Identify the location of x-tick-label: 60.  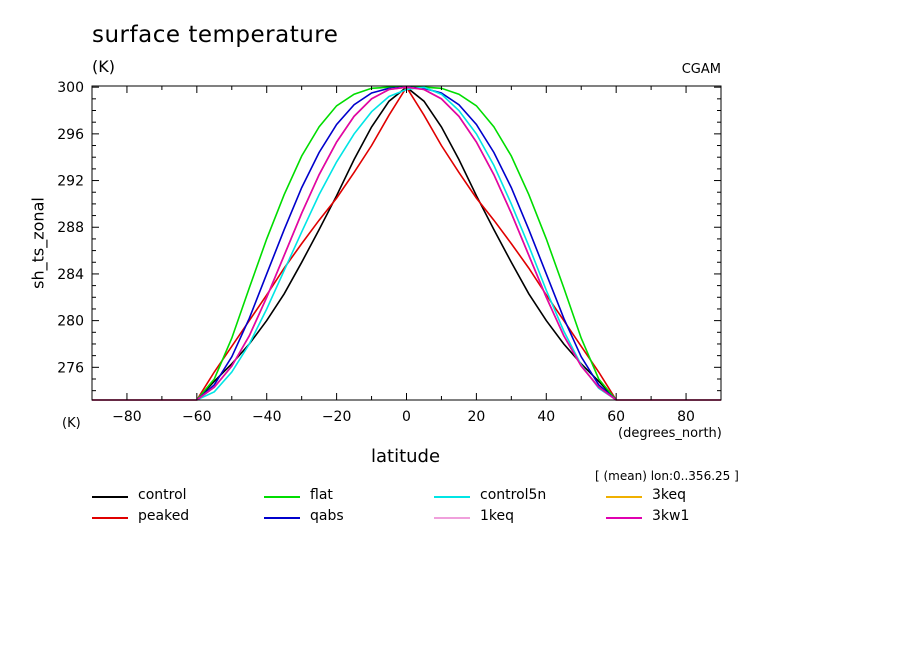
(616, 417).